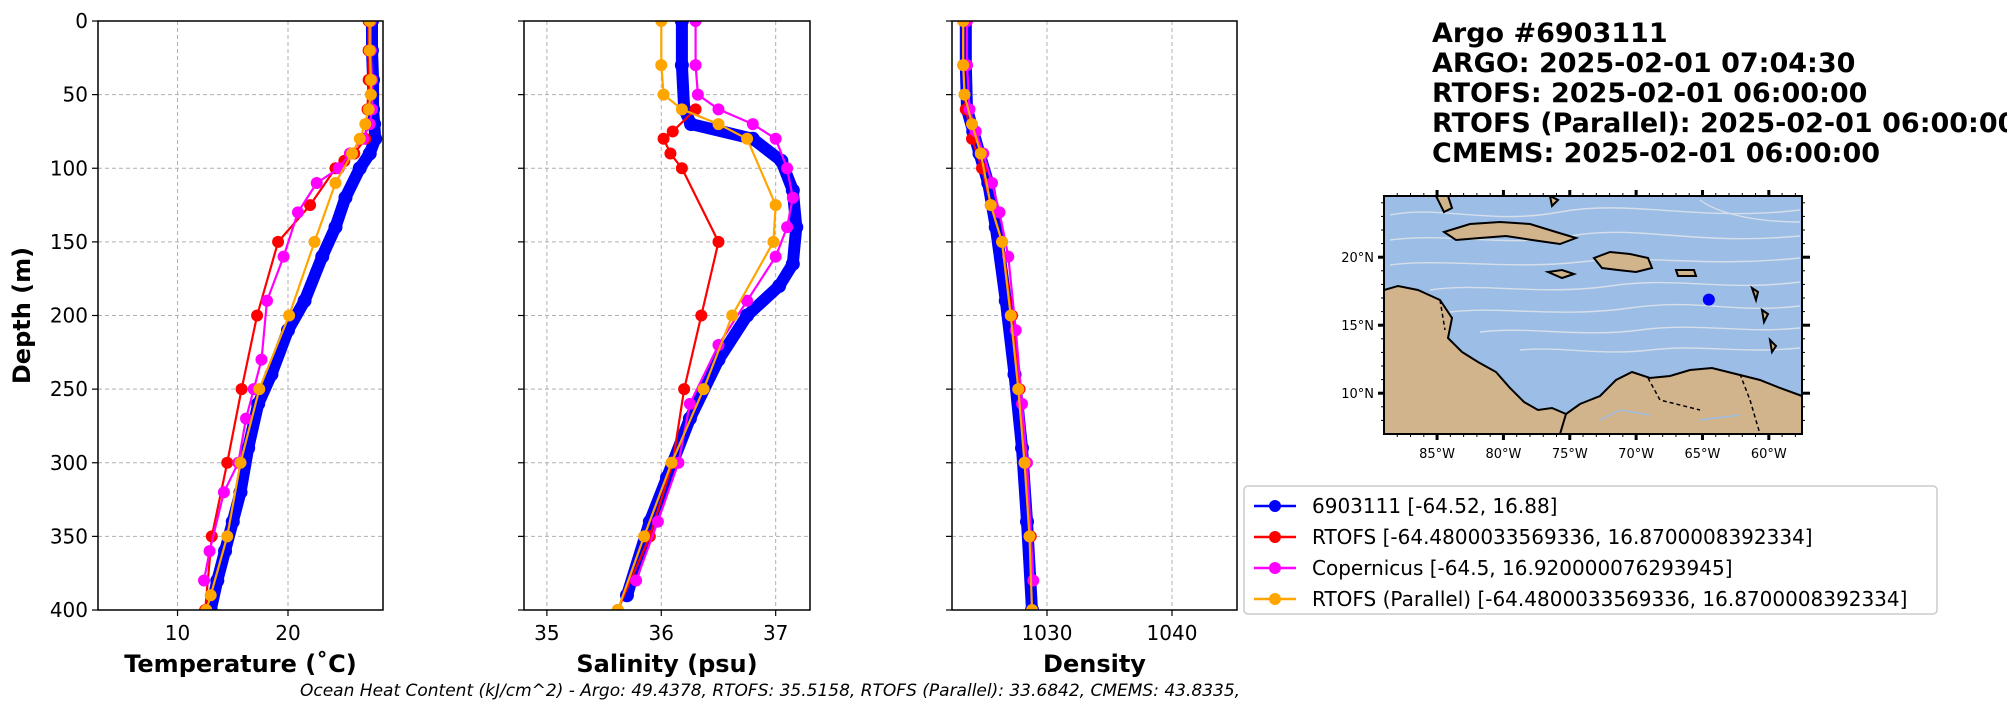 This screenshot has height=712, width=2007. What do you see at coordinates (1522, 568) in the screenshot?
I see `legend-label: Copernicus [-64.5, 16.920000076293945]` at bounding box center [1522, 568].